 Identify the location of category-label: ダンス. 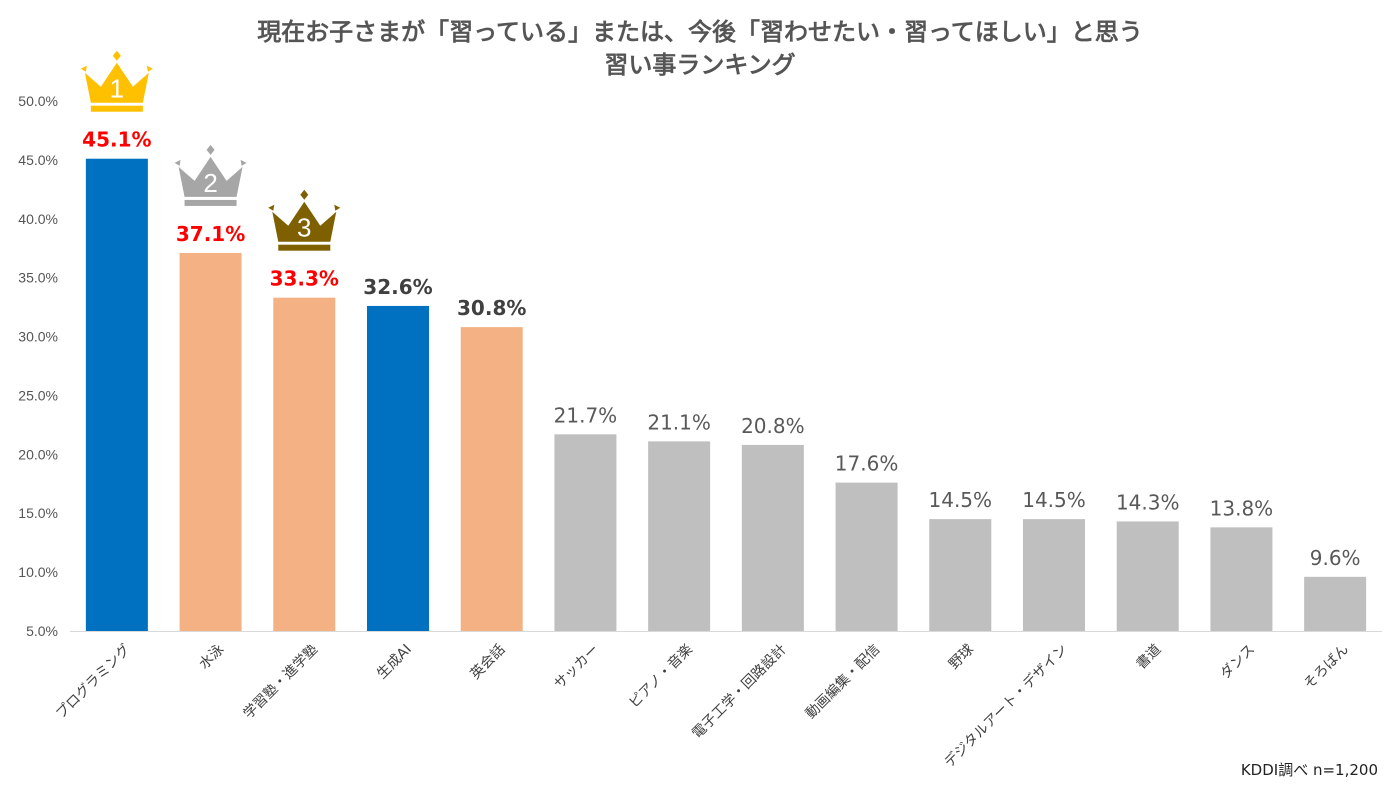
(1237, 662).